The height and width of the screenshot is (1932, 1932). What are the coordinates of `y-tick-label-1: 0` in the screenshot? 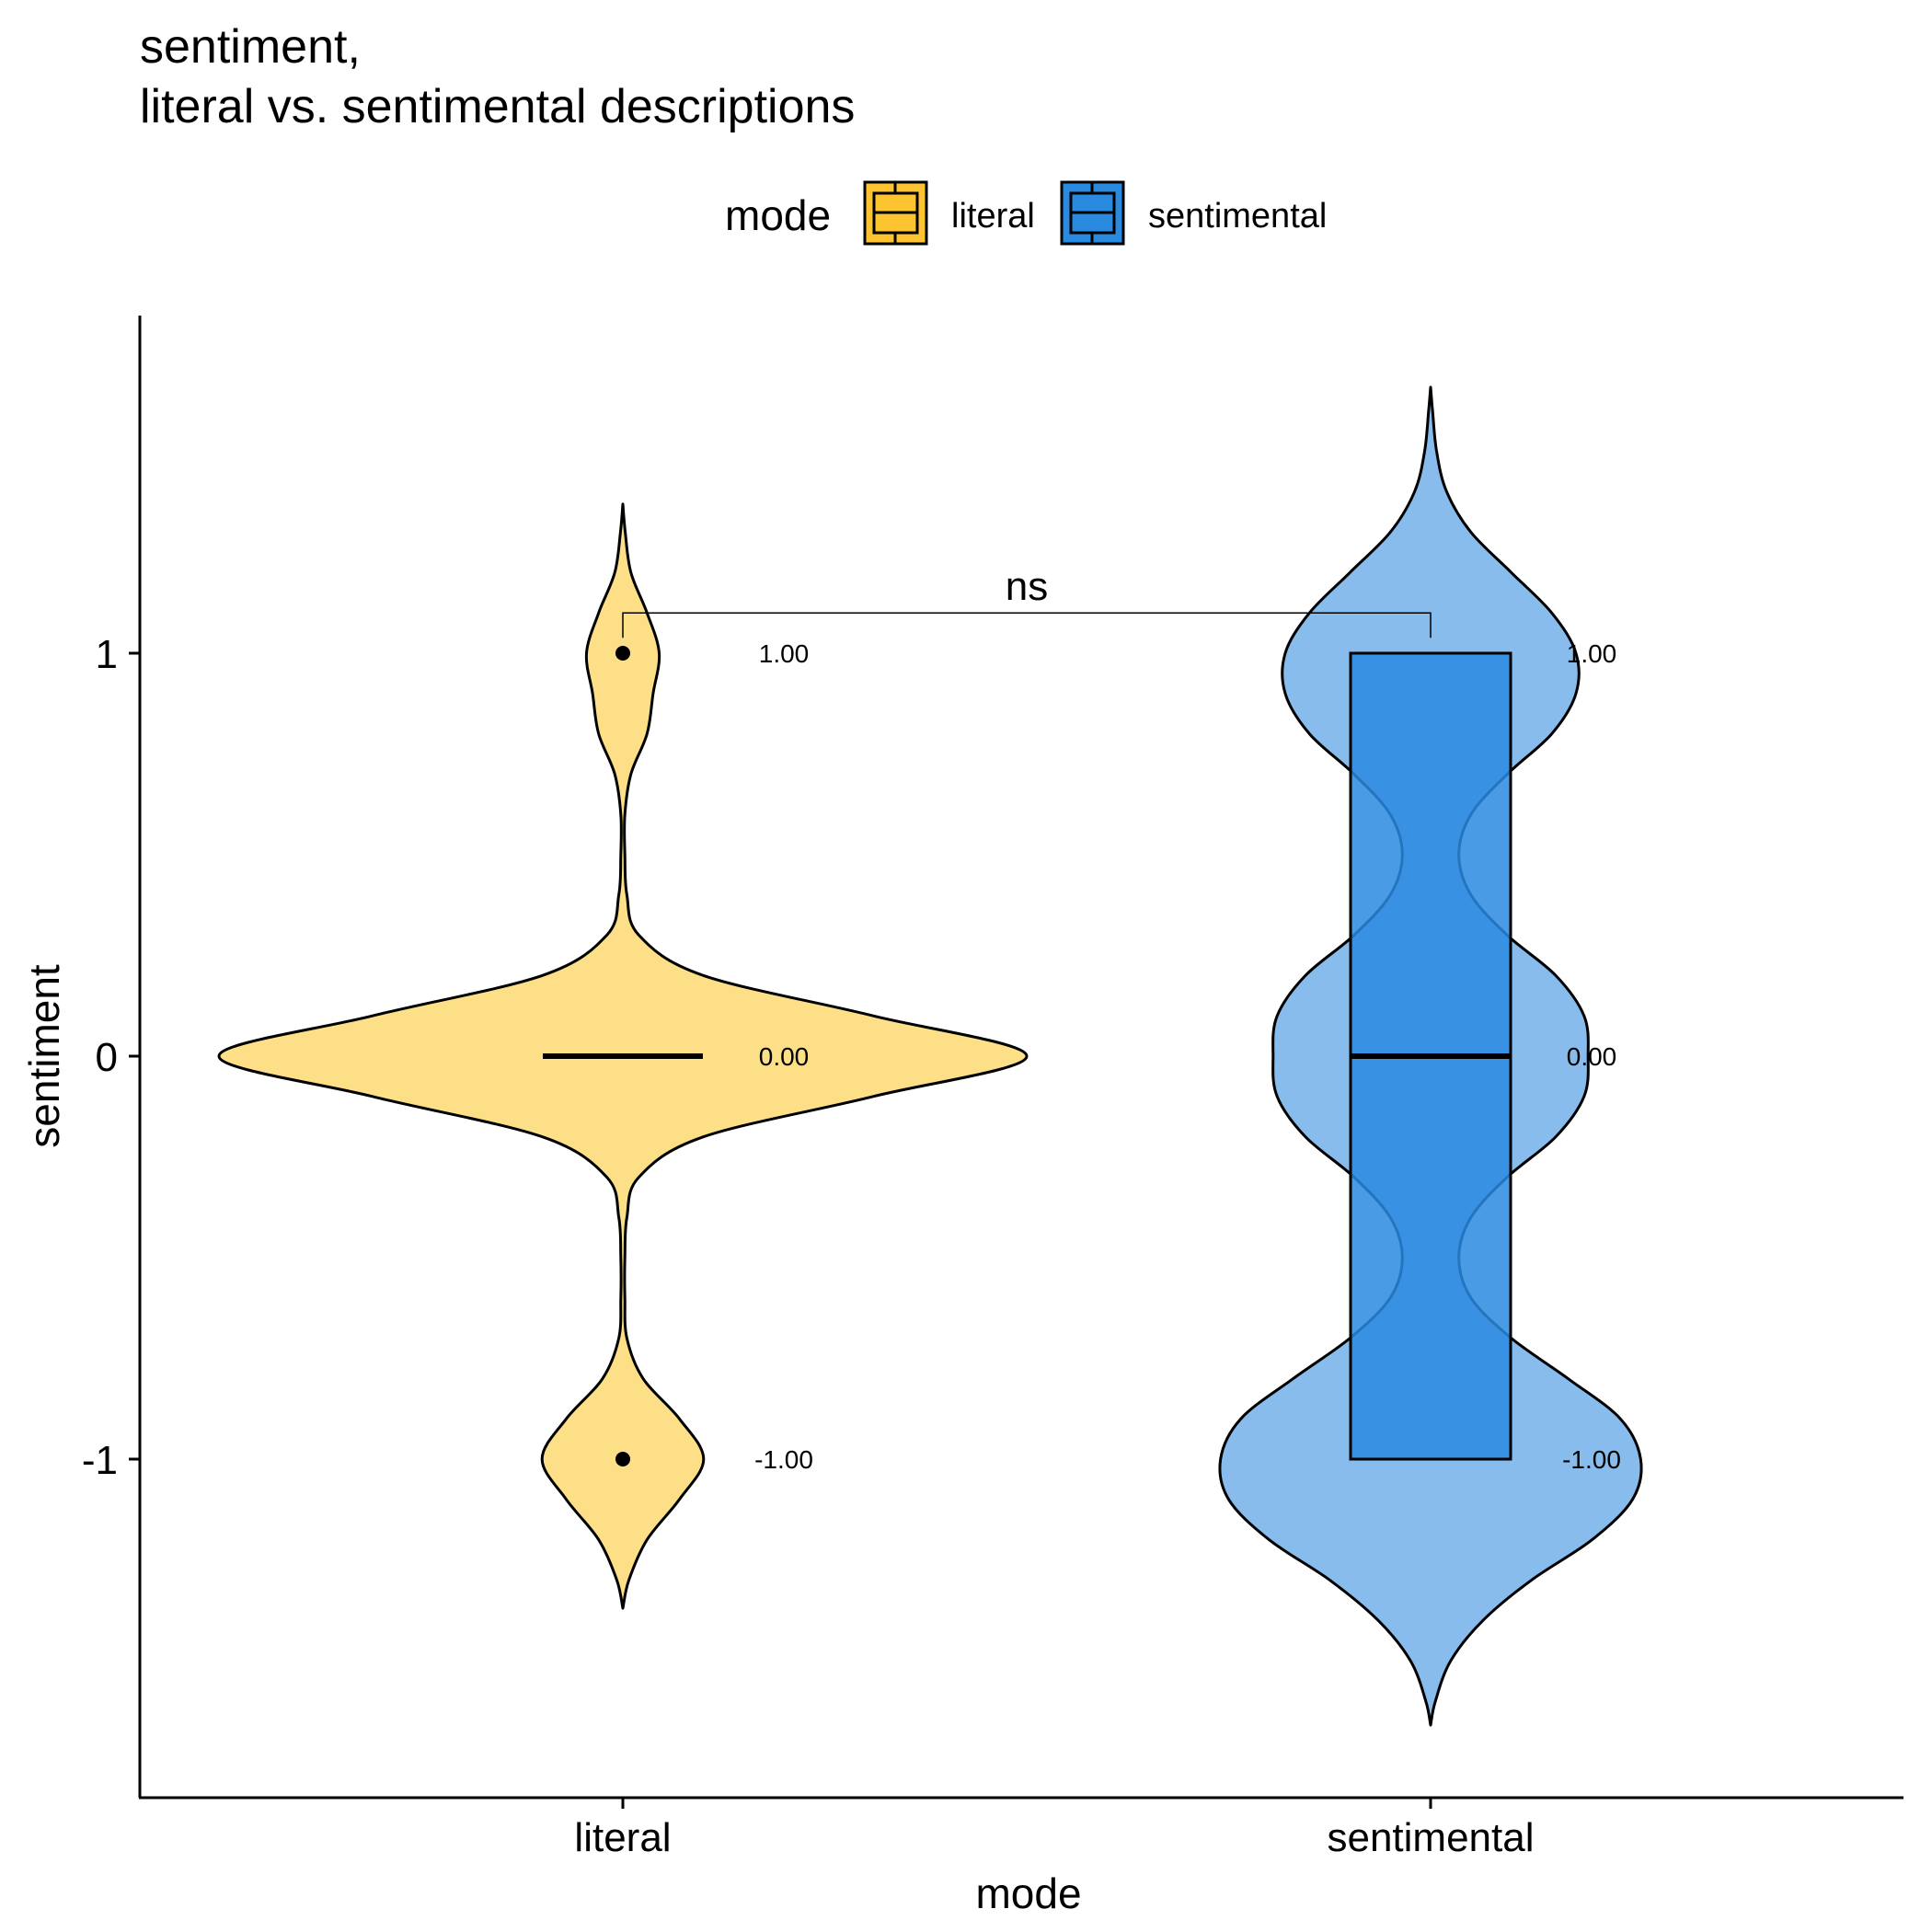 It's located at (107, 1057).